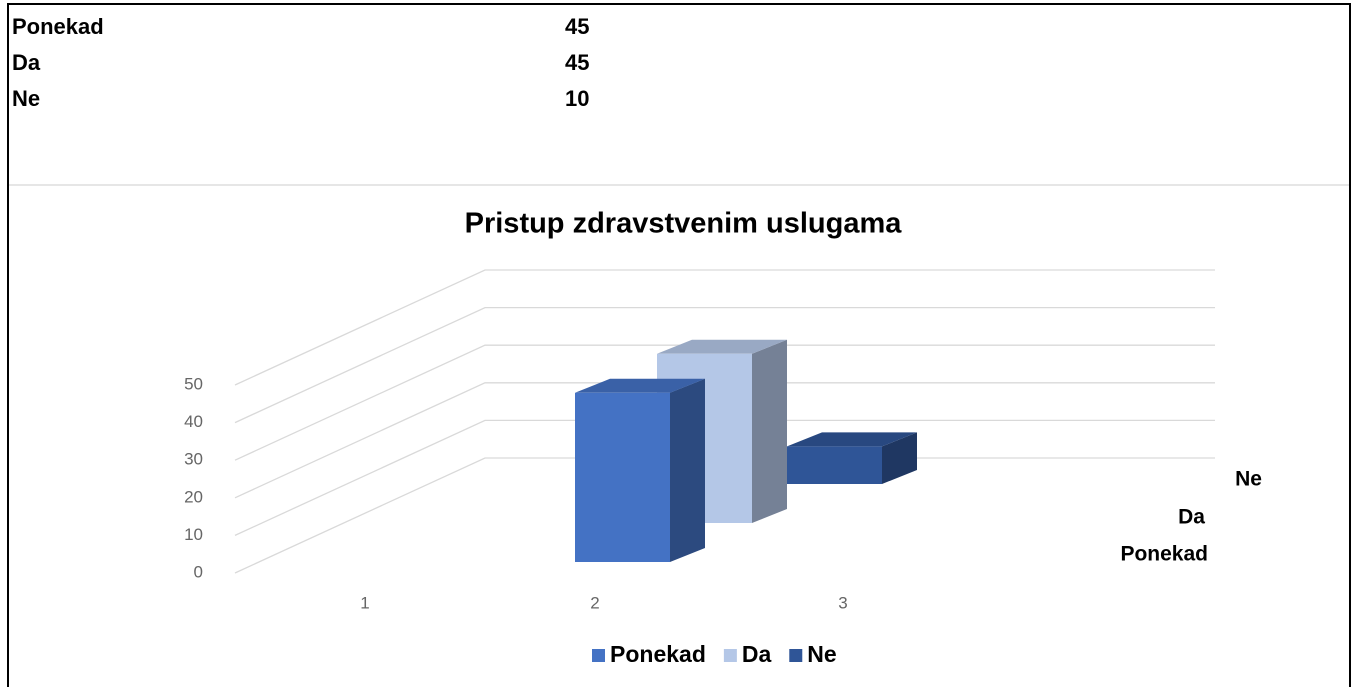 Image resolution: width=1358 pixels, height=687 pixels. Describe the element at coordinates (364, 602) in the screenshot. I see `x-tick-label: 1` at that location.